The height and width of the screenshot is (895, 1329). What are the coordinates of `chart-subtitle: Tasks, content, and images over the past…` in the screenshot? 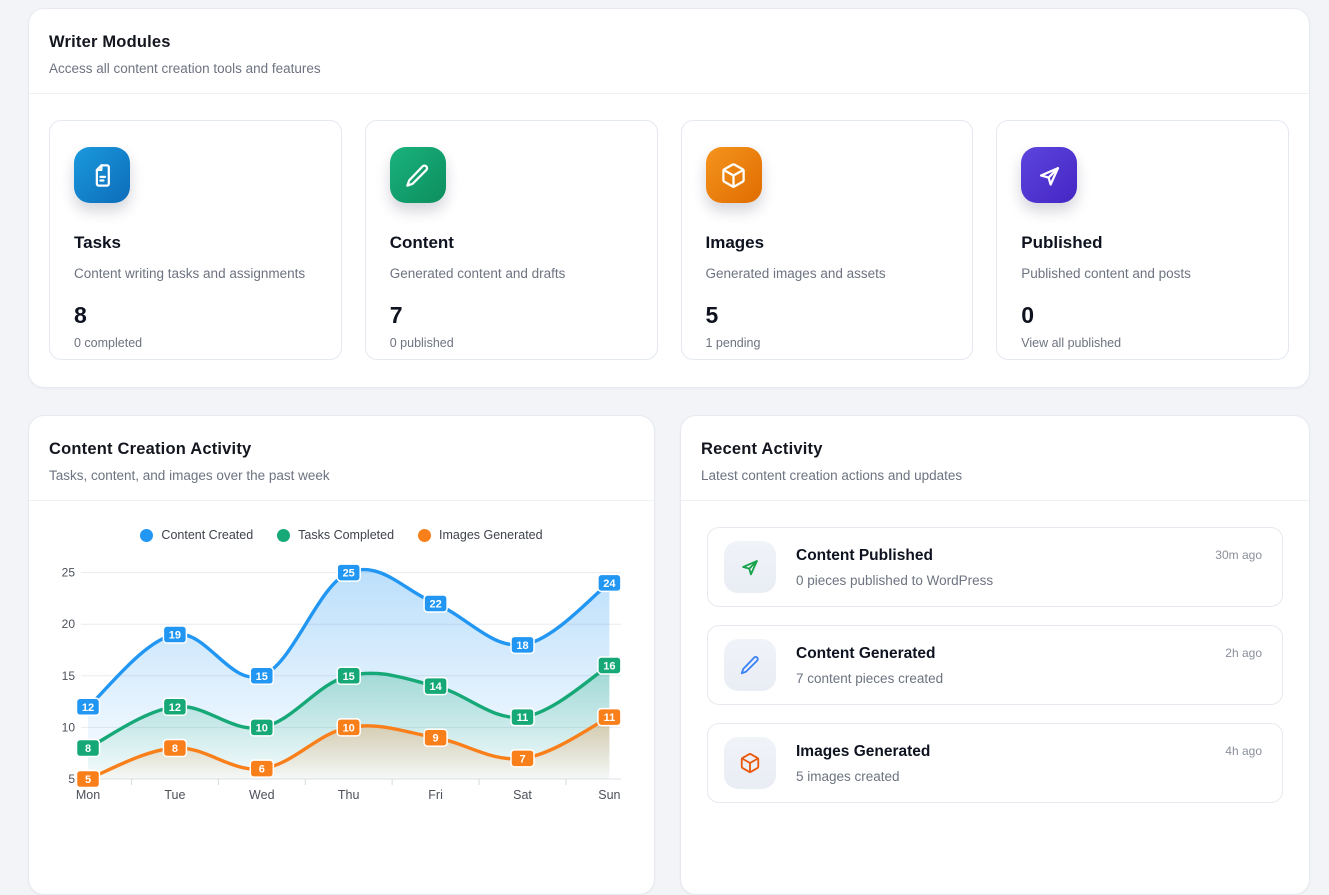 It's located at (189, 475).